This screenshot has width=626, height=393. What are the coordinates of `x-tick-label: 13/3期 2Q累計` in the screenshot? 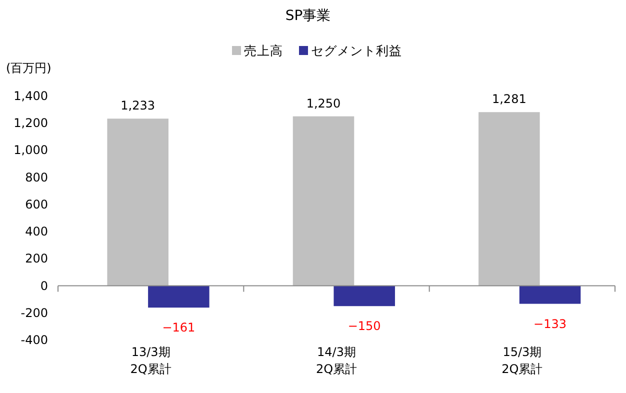 It's located at (151, 360).